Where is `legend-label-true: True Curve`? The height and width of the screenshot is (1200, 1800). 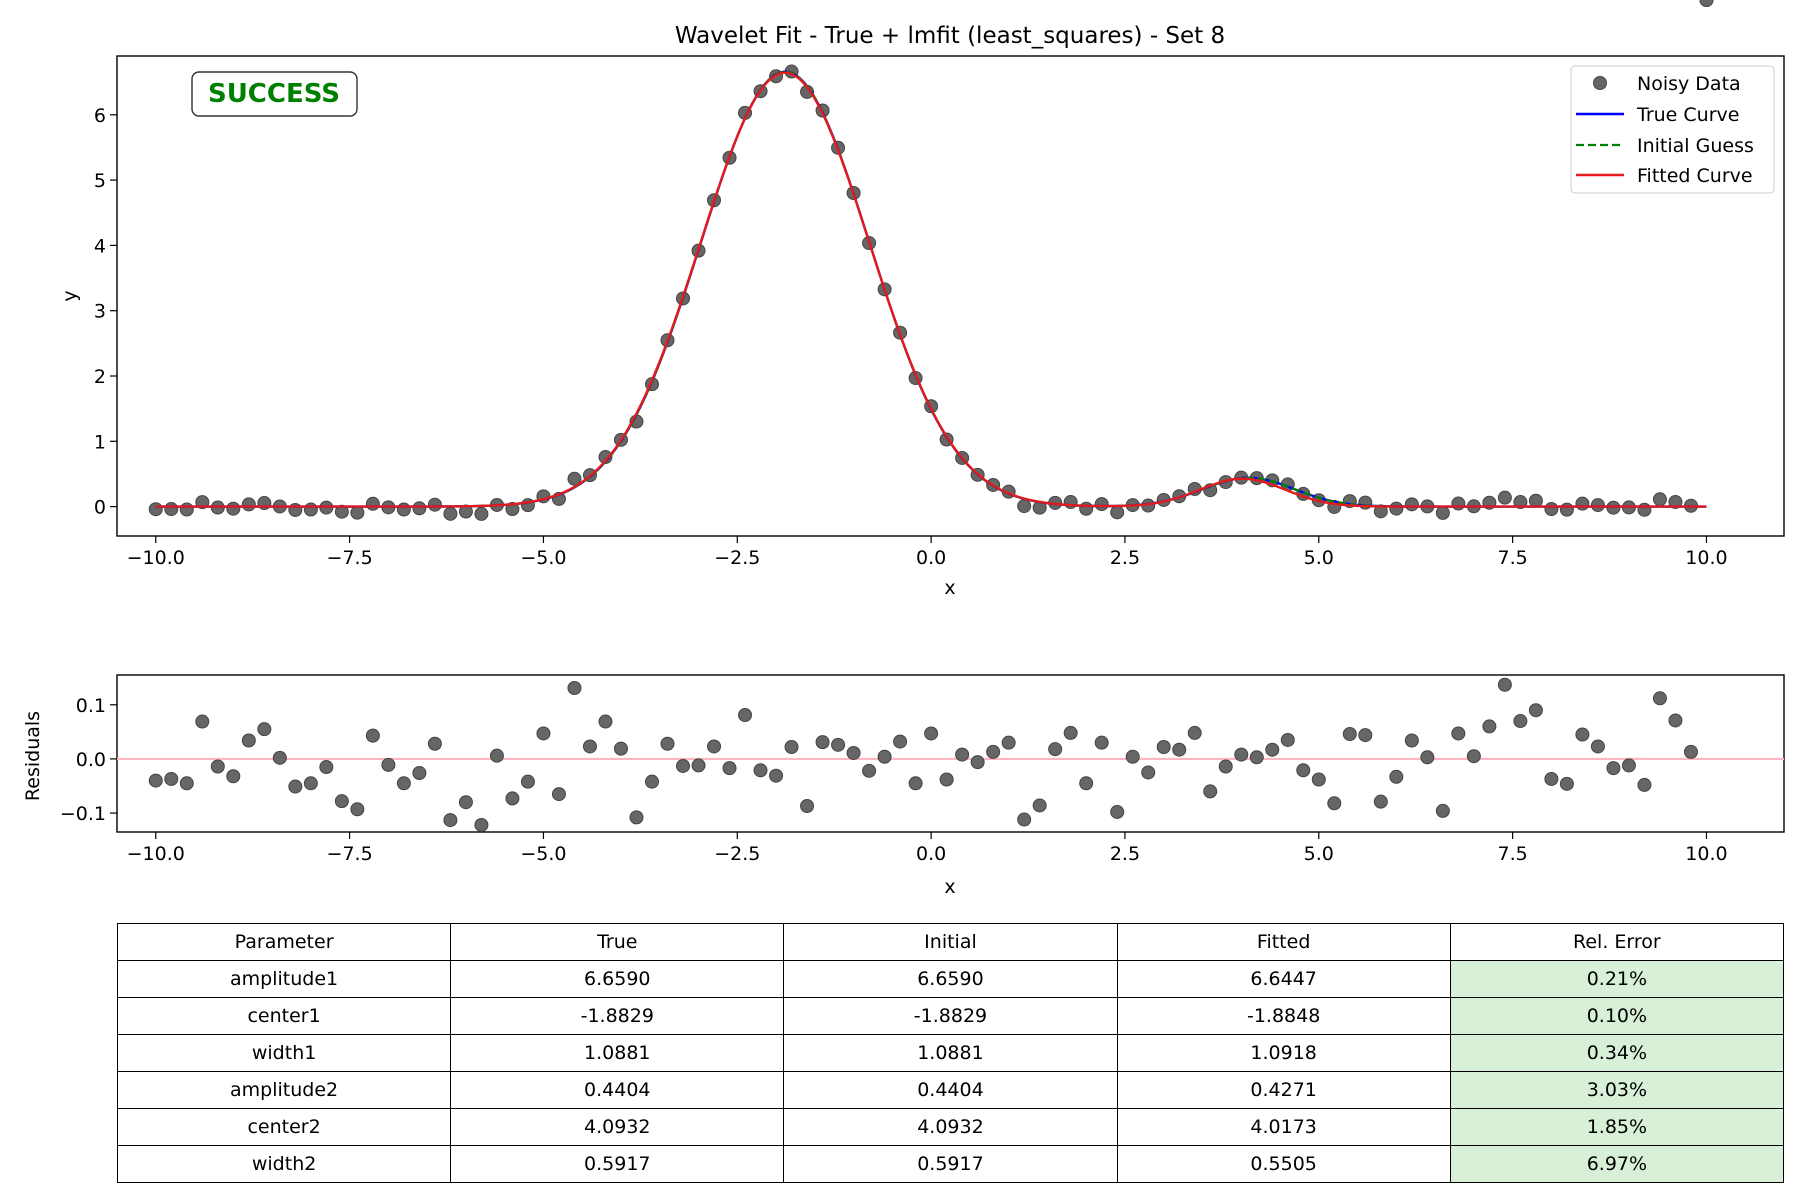 legend-label-true: True Curve is located at coordinates (1687, 115).